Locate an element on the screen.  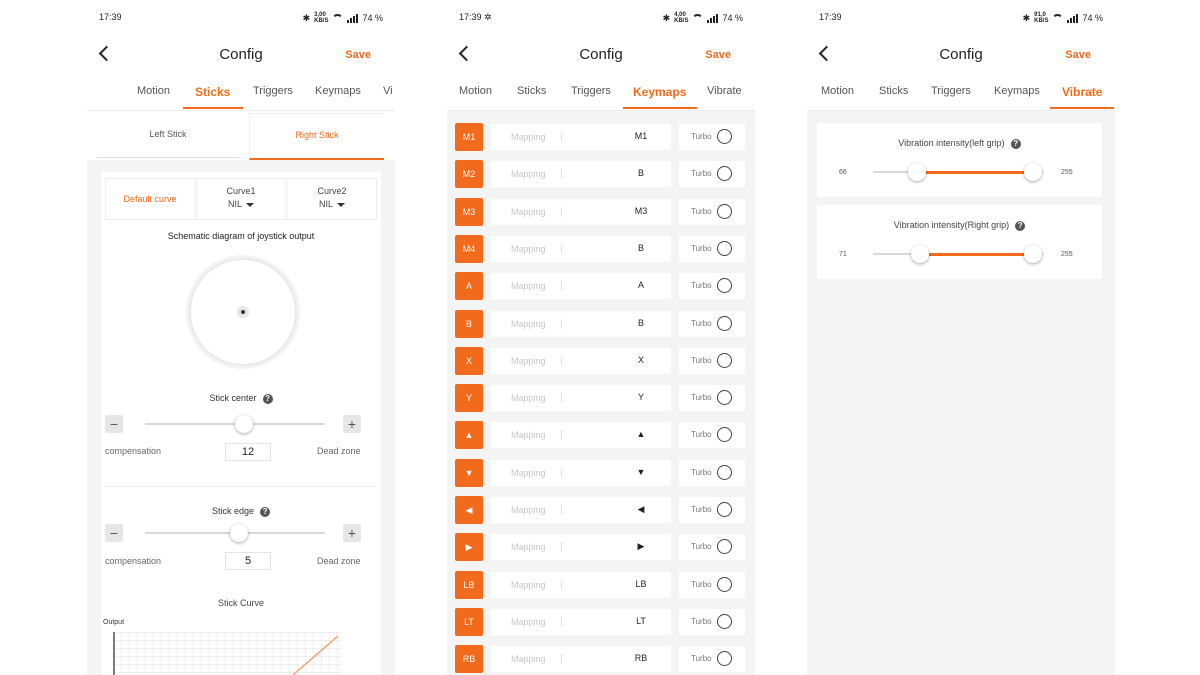
stick-edge-value: 5 is located at coordinates (248, 561).